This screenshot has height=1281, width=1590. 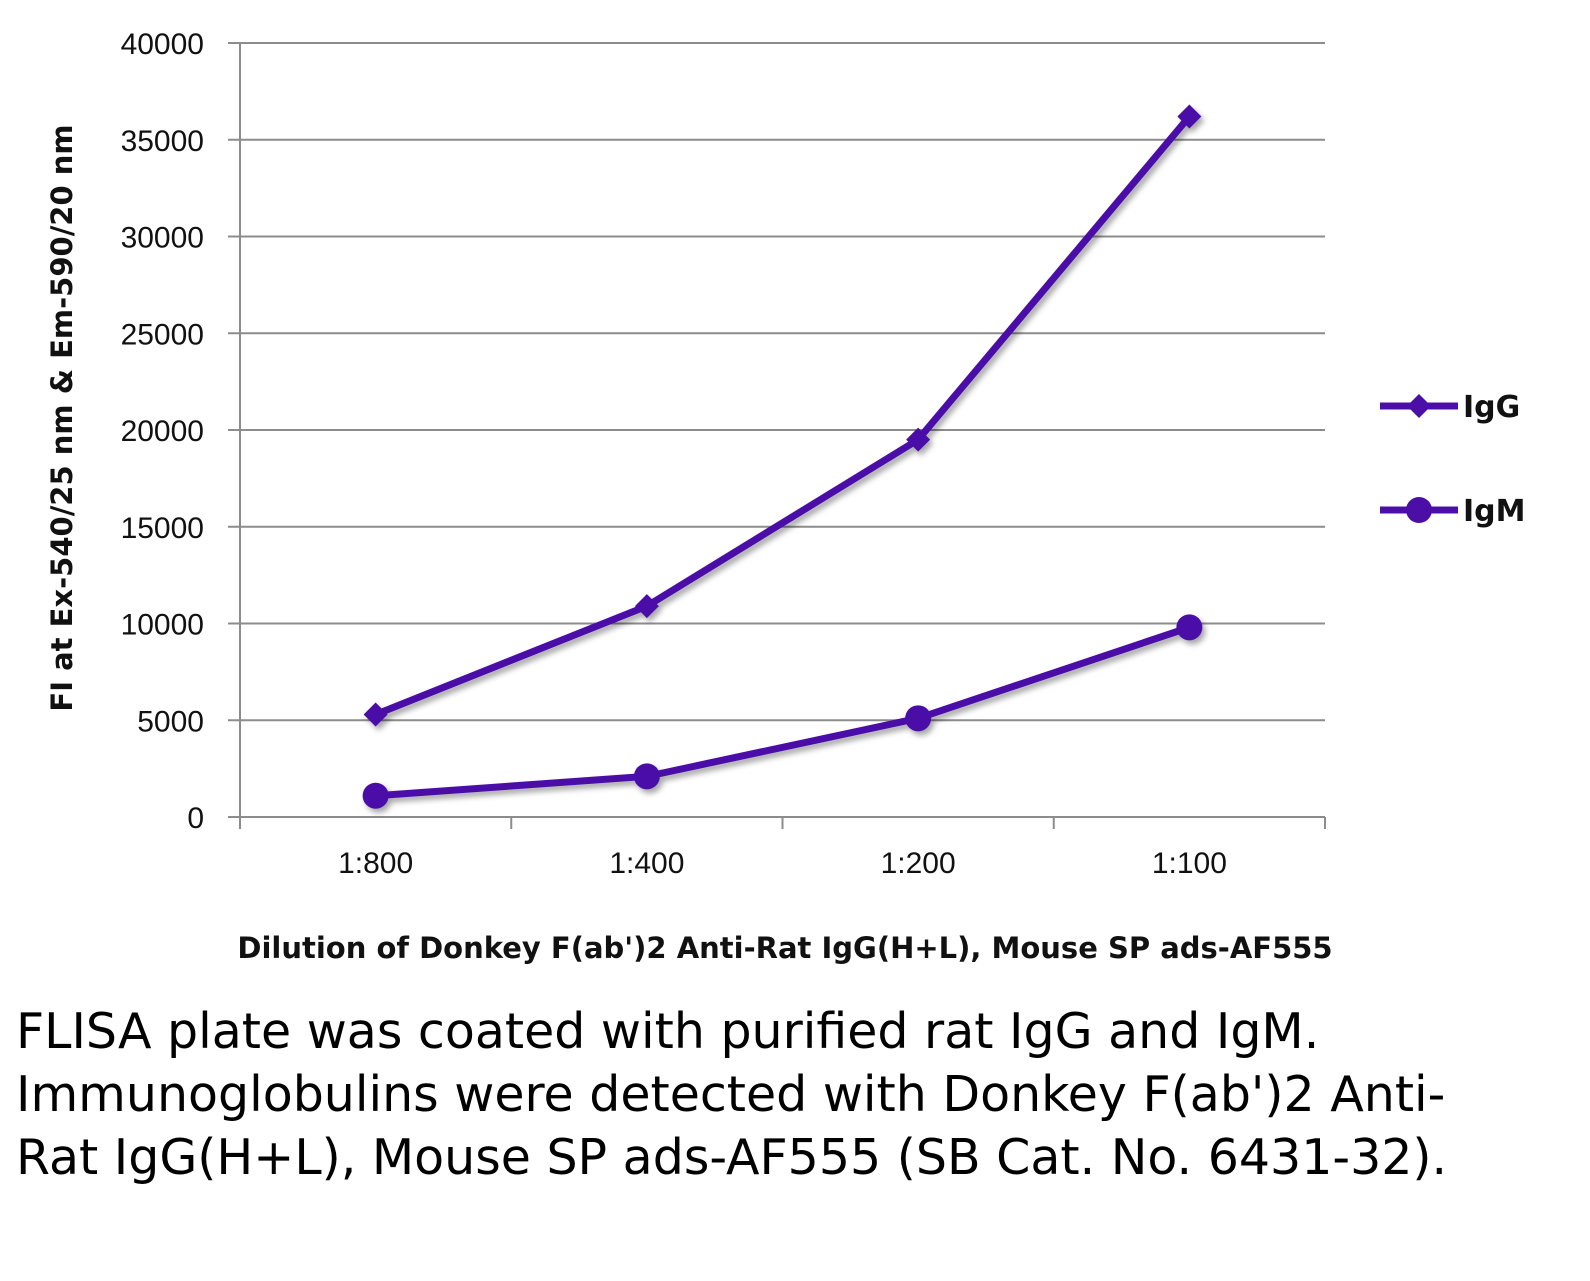 What do you see at coordinates (162, 238) in the screenshot?
I see `y-tick-label: 30000` at bounding box center [162, 238].